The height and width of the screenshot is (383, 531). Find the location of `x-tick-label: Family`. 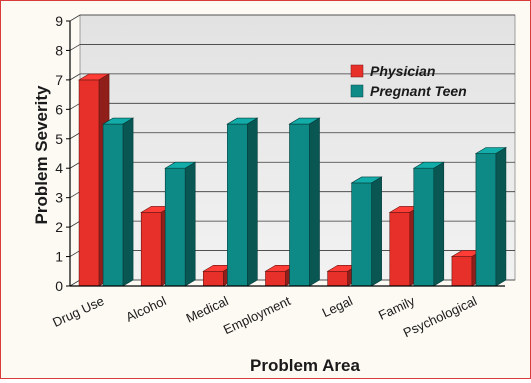

x-tick-label: Family is located at coordinates (396, 308).